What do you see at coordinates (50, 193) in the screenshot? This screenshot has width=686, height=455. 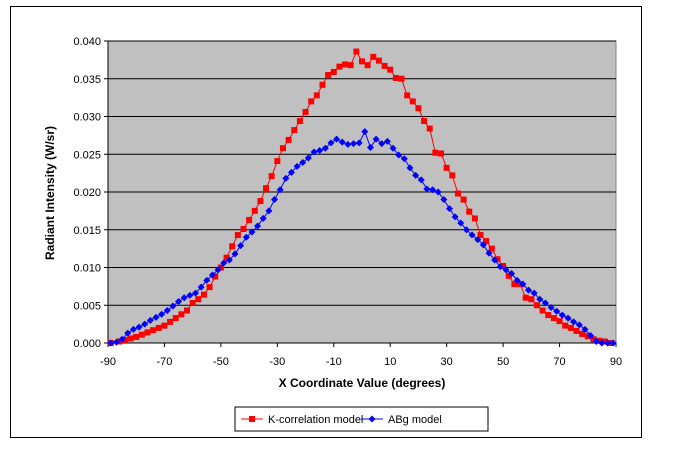 I see `y-axis-title: Radiant Intensity (W/sr)` at bounding box center [50, 193].